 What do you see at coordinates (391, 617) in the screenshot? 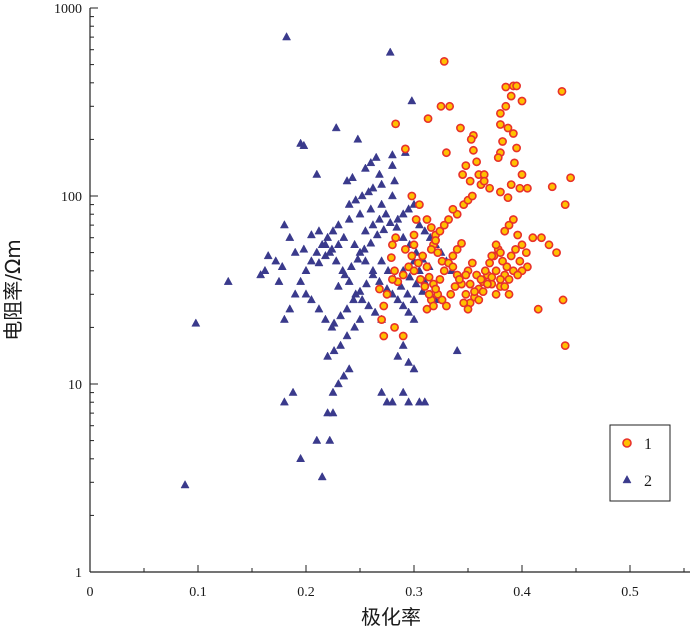
I see `x-axis-title: 极化率` at bounding box center [391, 617].